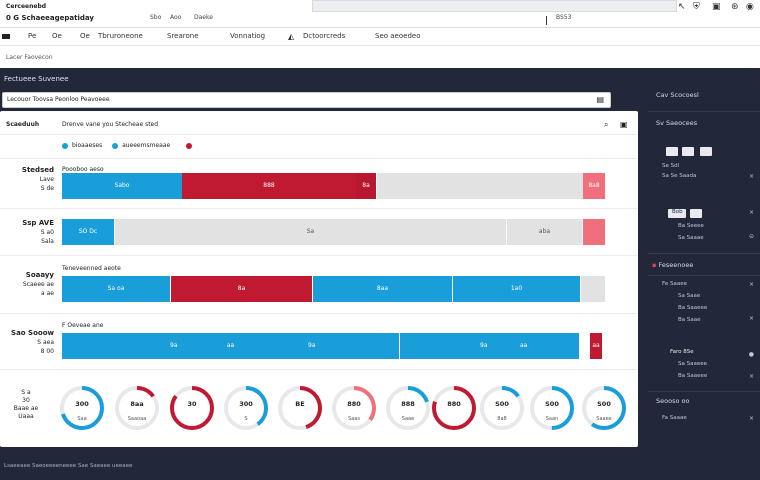  What do you see at coordinates (85, 36) in the screenshot?
I see `nav-left-2: Oe` at bounding box center [85, 36].